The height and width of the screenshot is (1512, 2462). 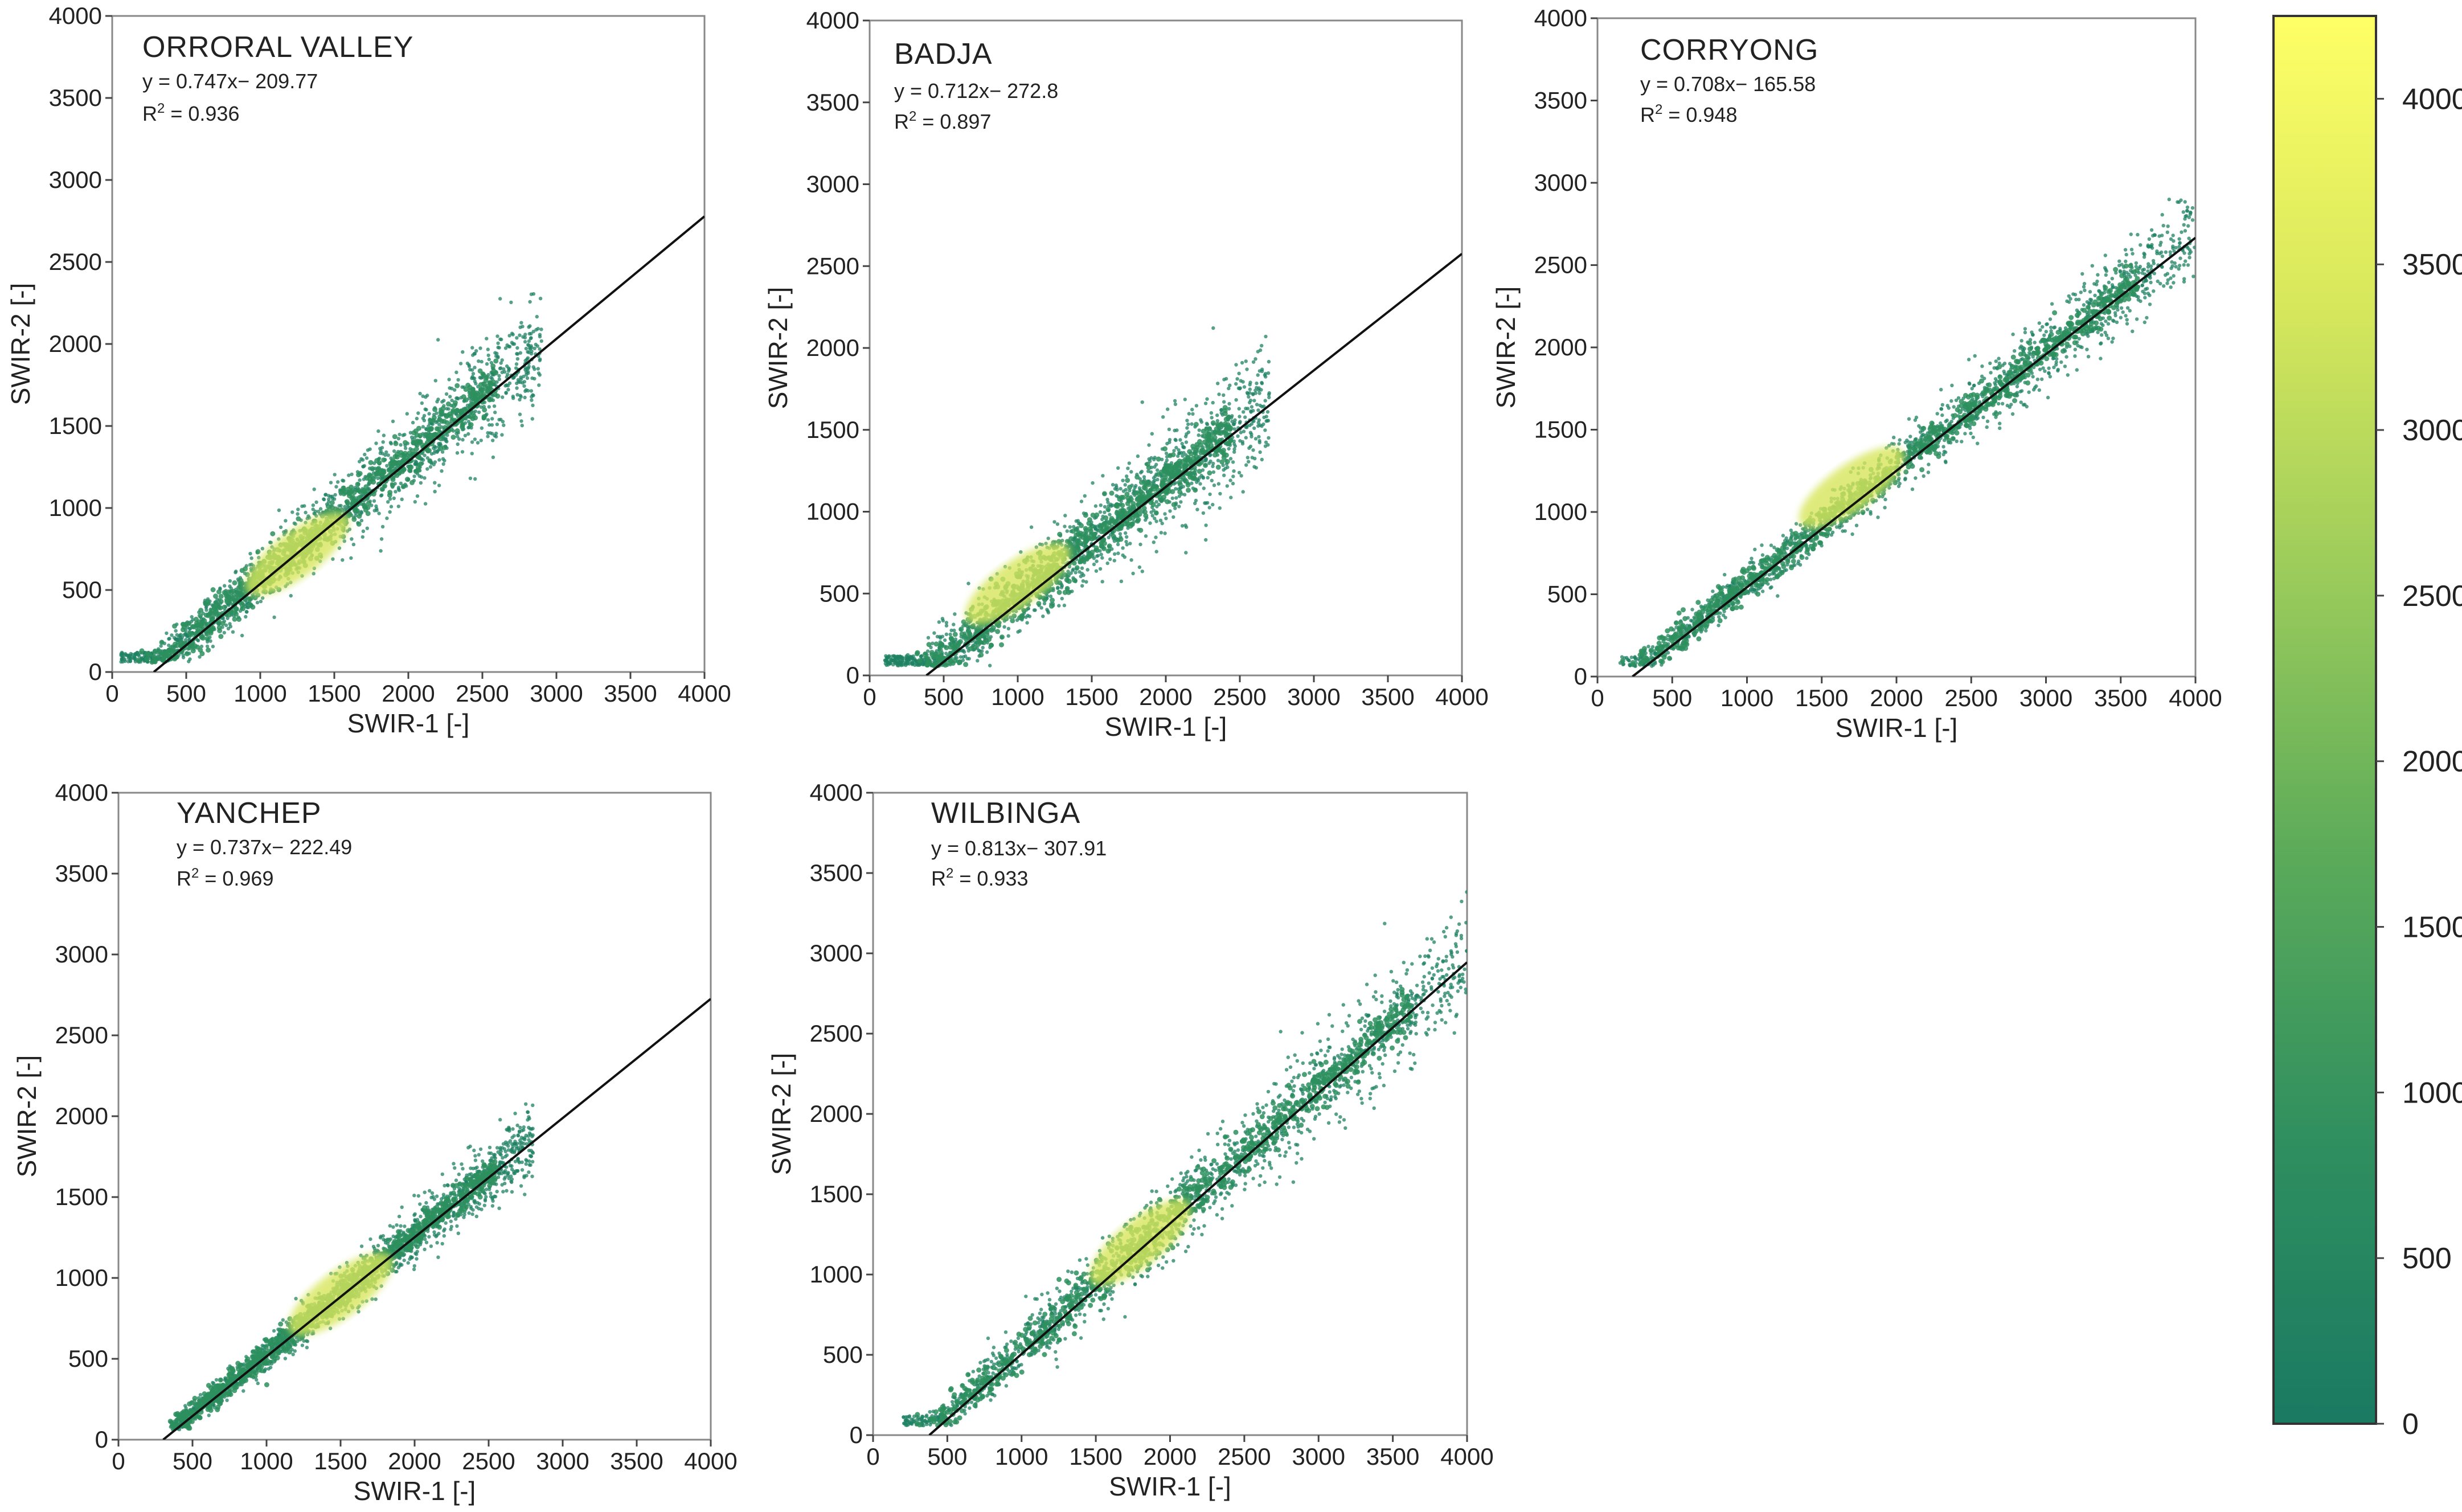 I want to click on x-tick-label: 1000, so click(x=1017, y=696).